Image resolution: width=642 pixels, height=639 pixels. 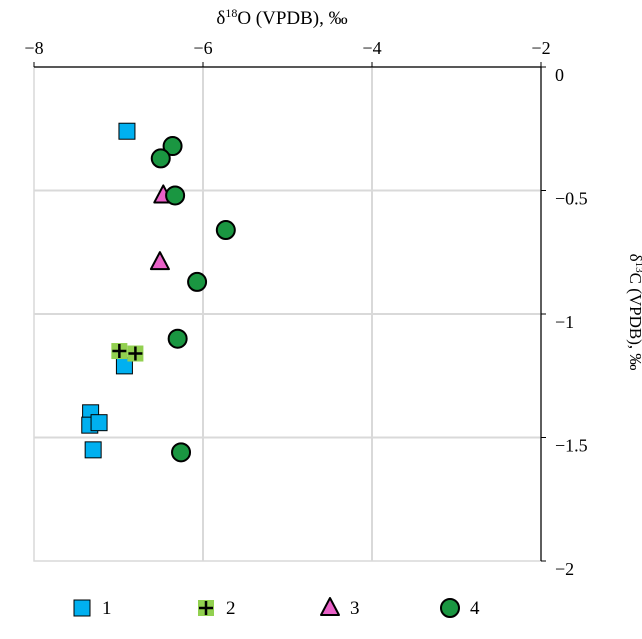 What do you see at coordinates (107, 608) in the screenshot?
I see `legend-label: 1` at bounding box center [107, 608].